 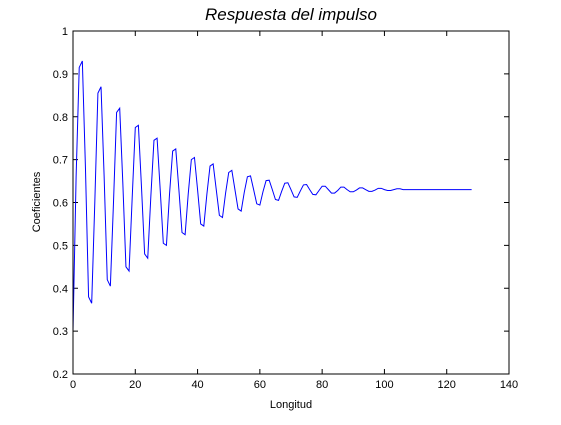 What do you see at coordinates (60, 289) in the screenshot?
I see `y-tick-label: 0.4` at bounding box center [60, 289].